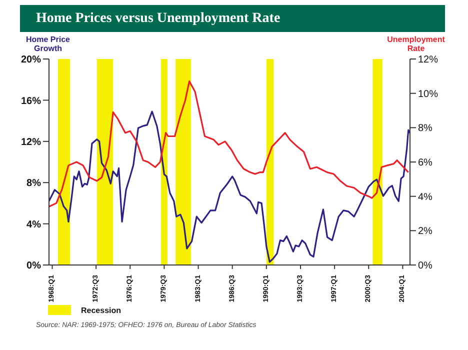  Describe the element at coordinates (428, 94) in the screenshot. I see `y2-tick-label: 10%` at that location.